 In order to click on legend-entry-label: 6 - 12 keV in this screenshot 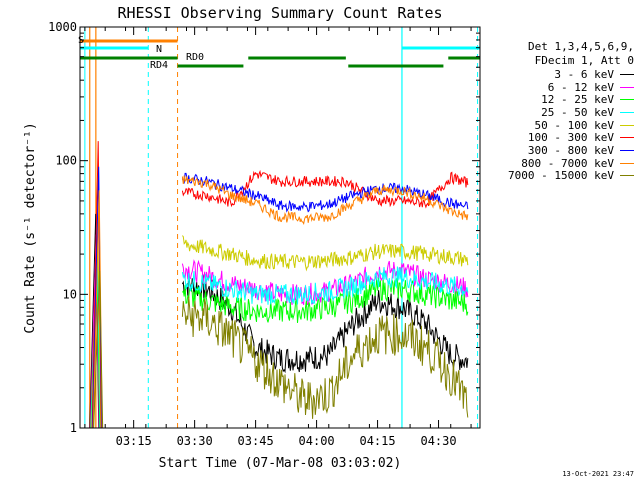, I will do `click(580, 87)`.